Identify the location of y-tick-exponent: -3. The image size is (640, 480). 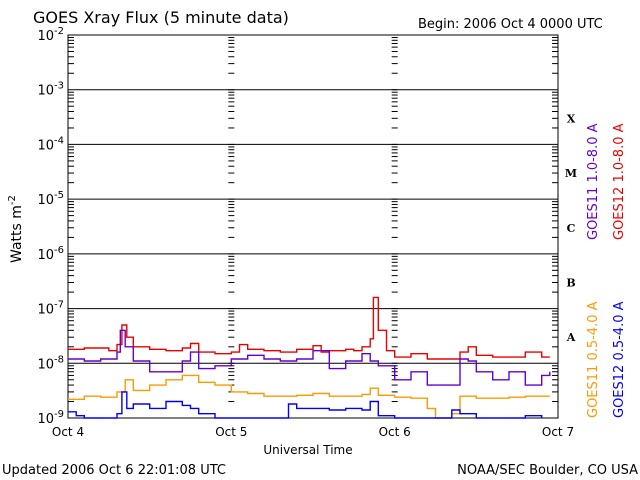
(59, 86).